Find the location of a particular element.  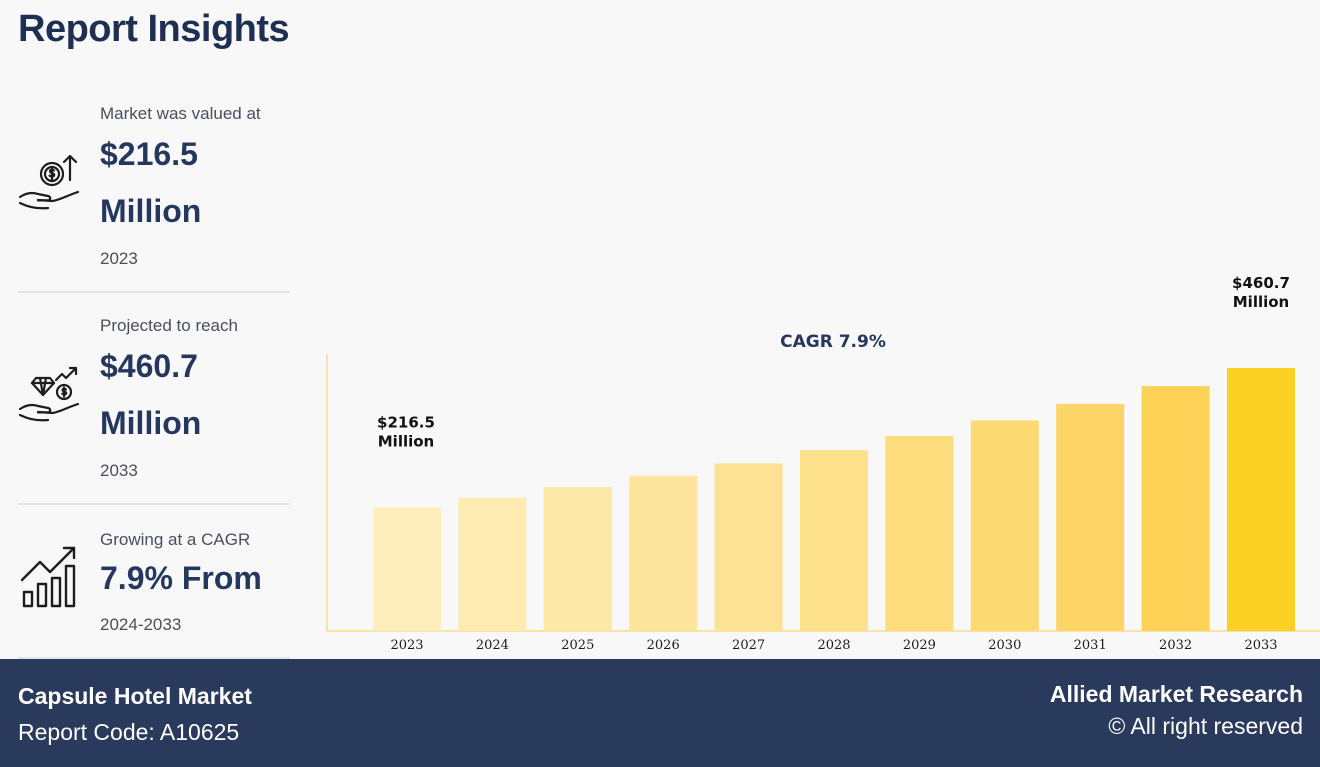

stat-label: Growing at a CAGR is located at coordinates (175, 539).